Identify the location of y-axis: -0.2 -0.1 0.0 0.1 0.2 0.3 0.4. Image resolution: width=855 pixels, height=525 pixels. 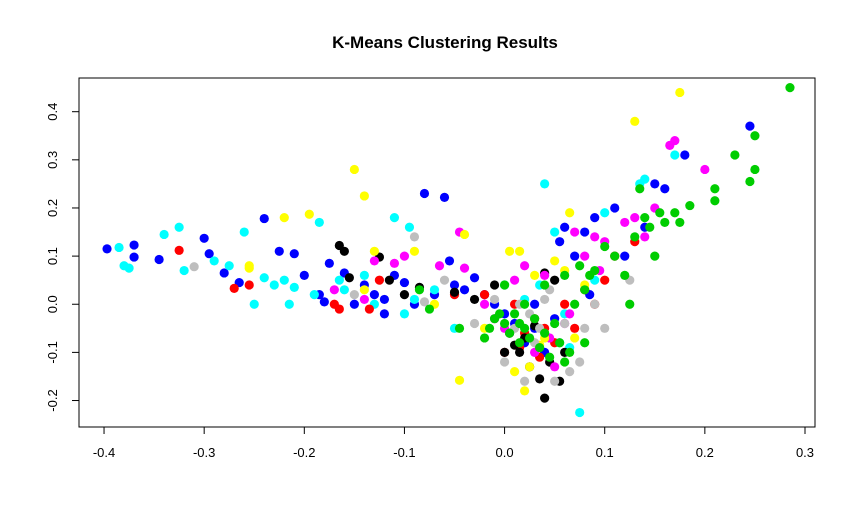
(62, 257).